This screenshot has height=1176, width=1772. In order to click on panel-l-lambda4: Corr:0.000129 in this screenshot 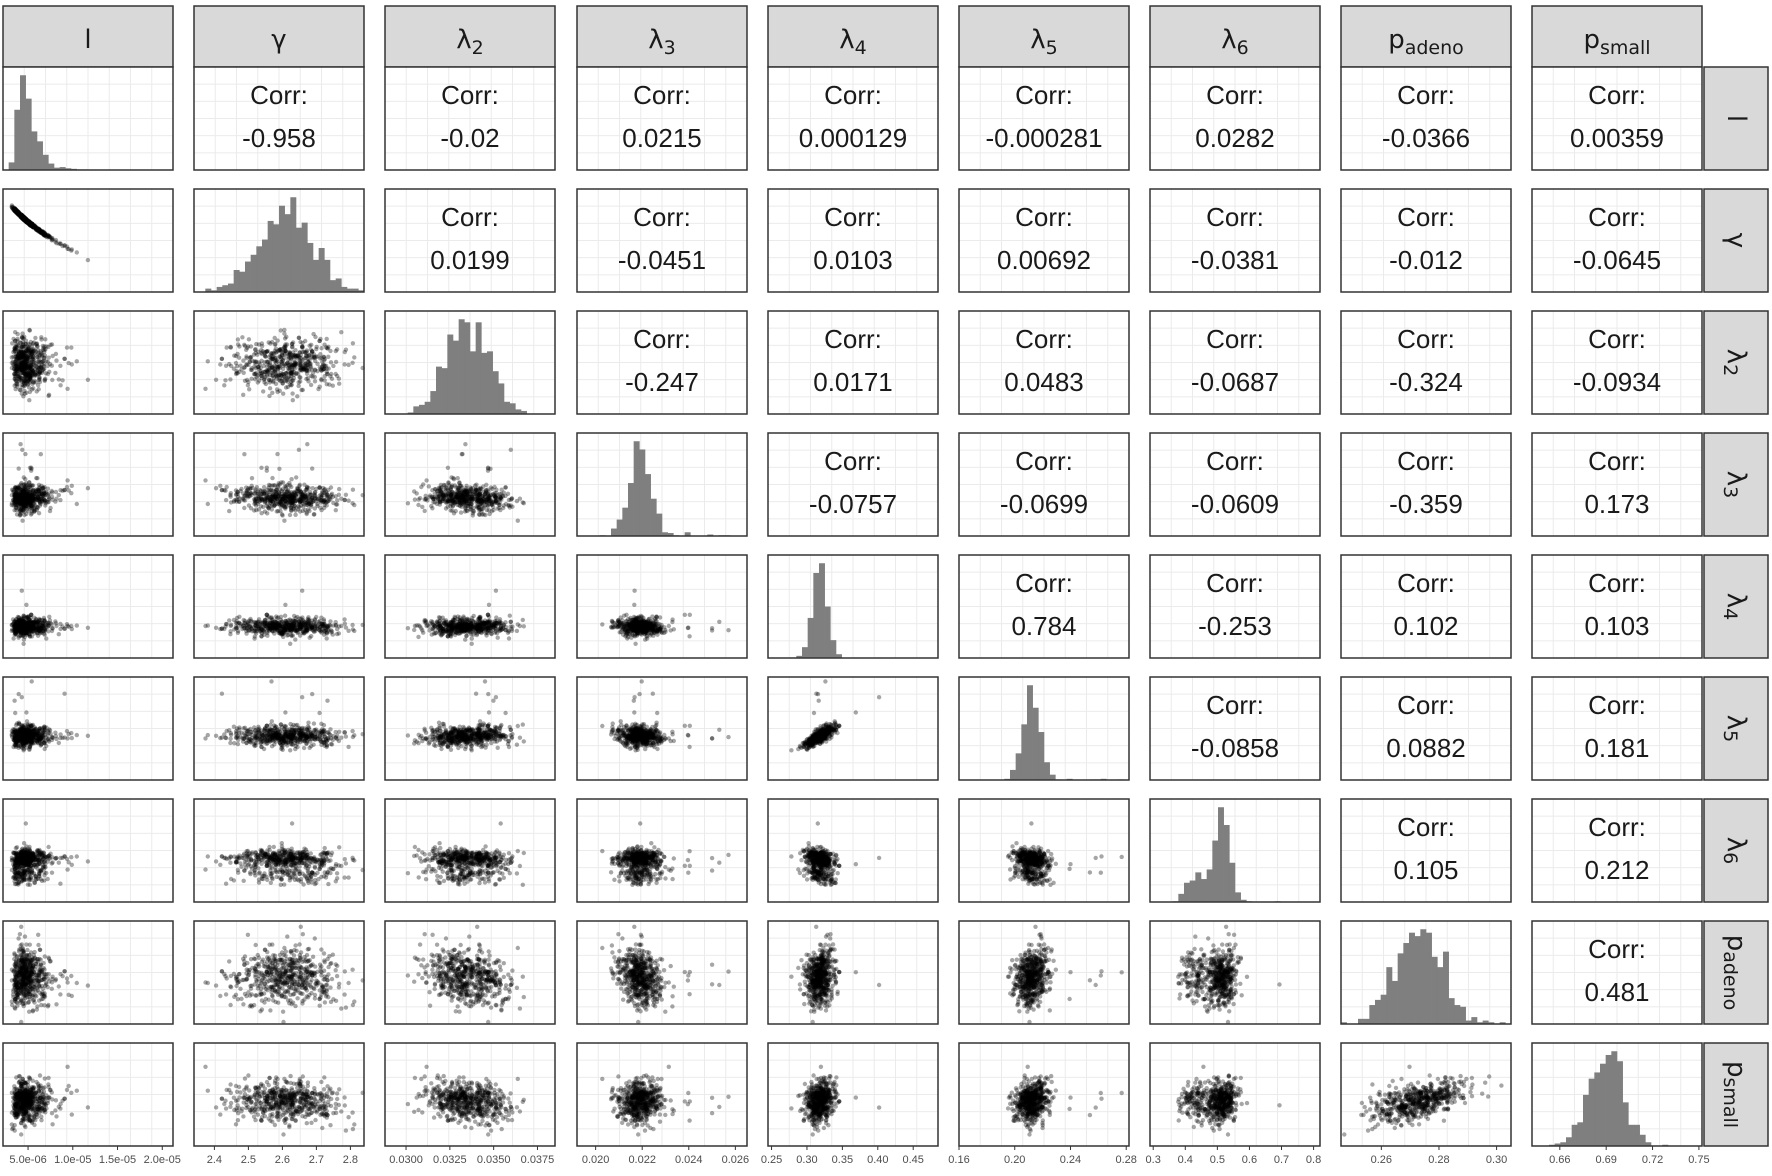, I will do `click(853, 118)`.